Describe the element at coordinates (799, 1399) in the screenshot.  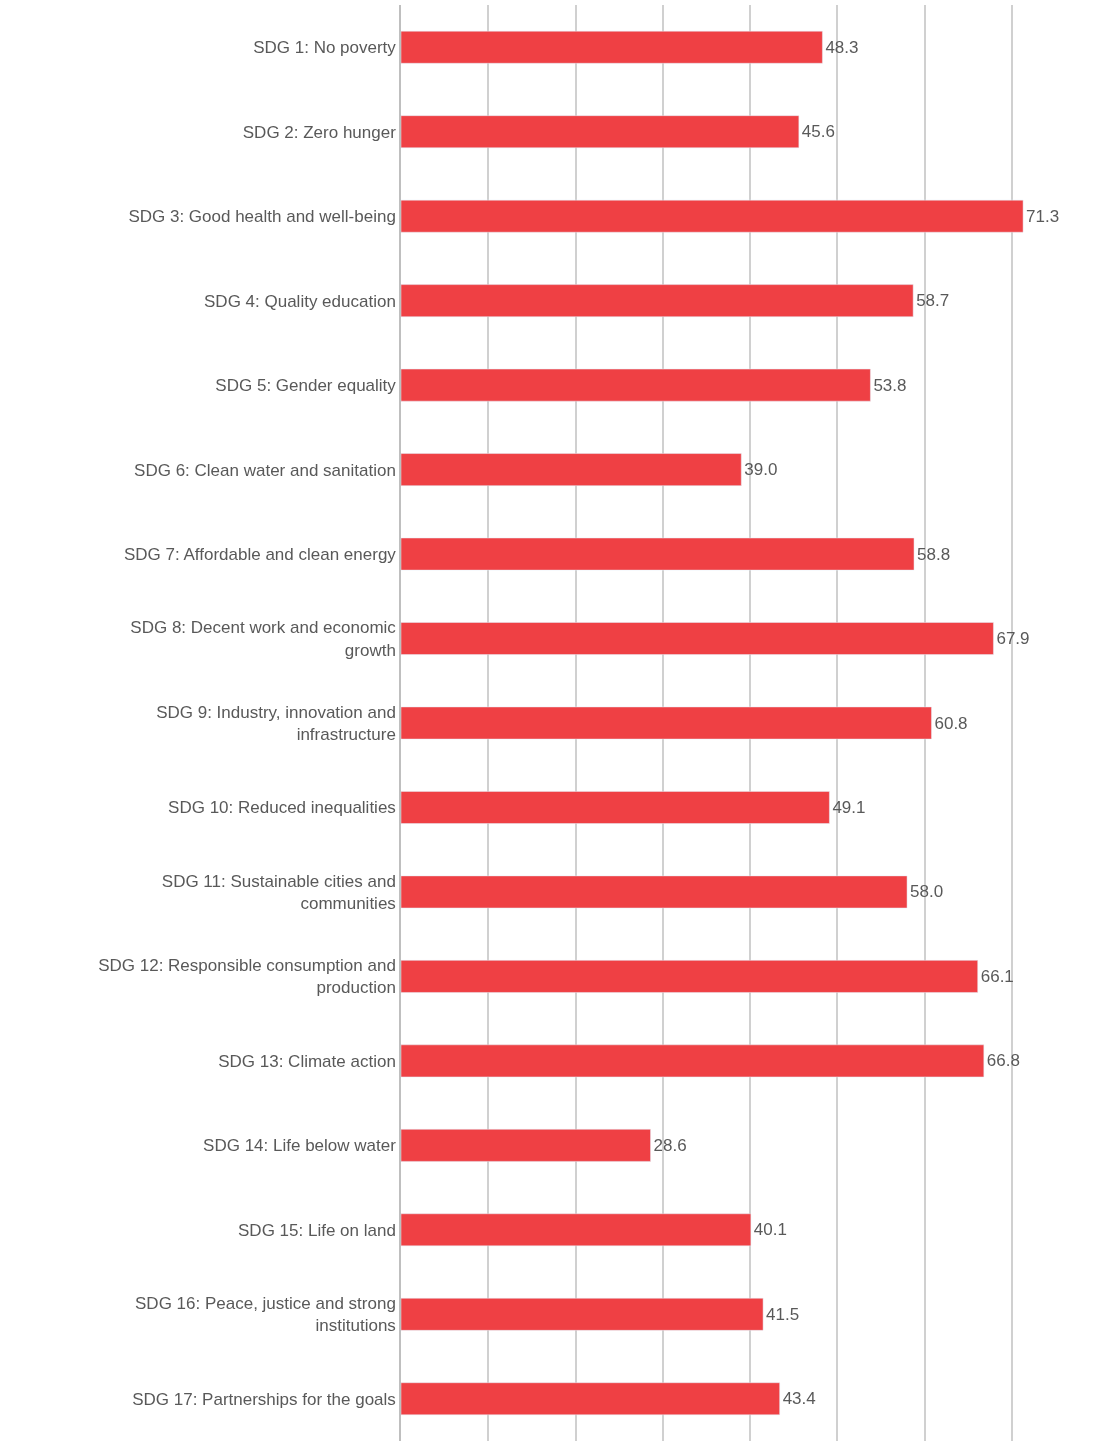
I see `data-label: 43.4` at that location.